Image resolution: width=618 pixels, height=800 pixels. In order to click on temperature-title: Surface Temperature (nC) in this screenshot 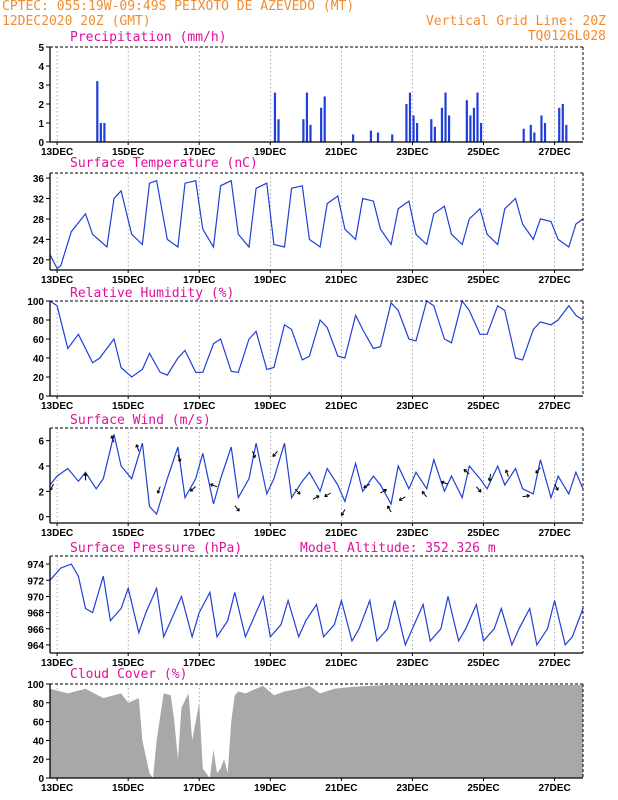, I will do `click(164, 163)`.